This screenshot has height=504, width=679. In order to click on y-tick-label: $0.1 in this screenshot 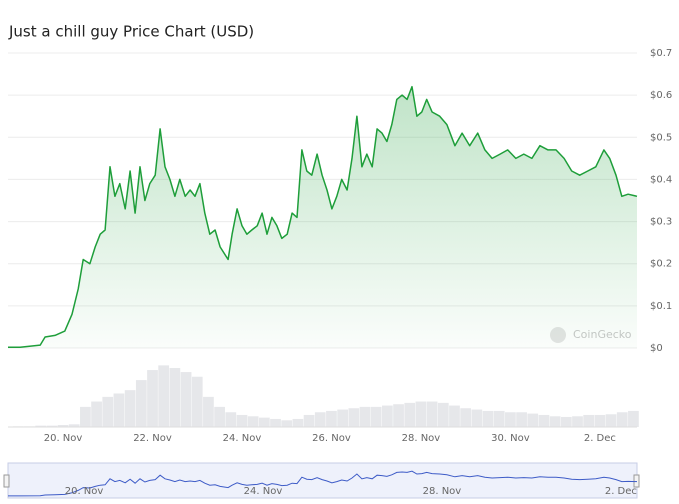, I will do `click(661, 306)`.